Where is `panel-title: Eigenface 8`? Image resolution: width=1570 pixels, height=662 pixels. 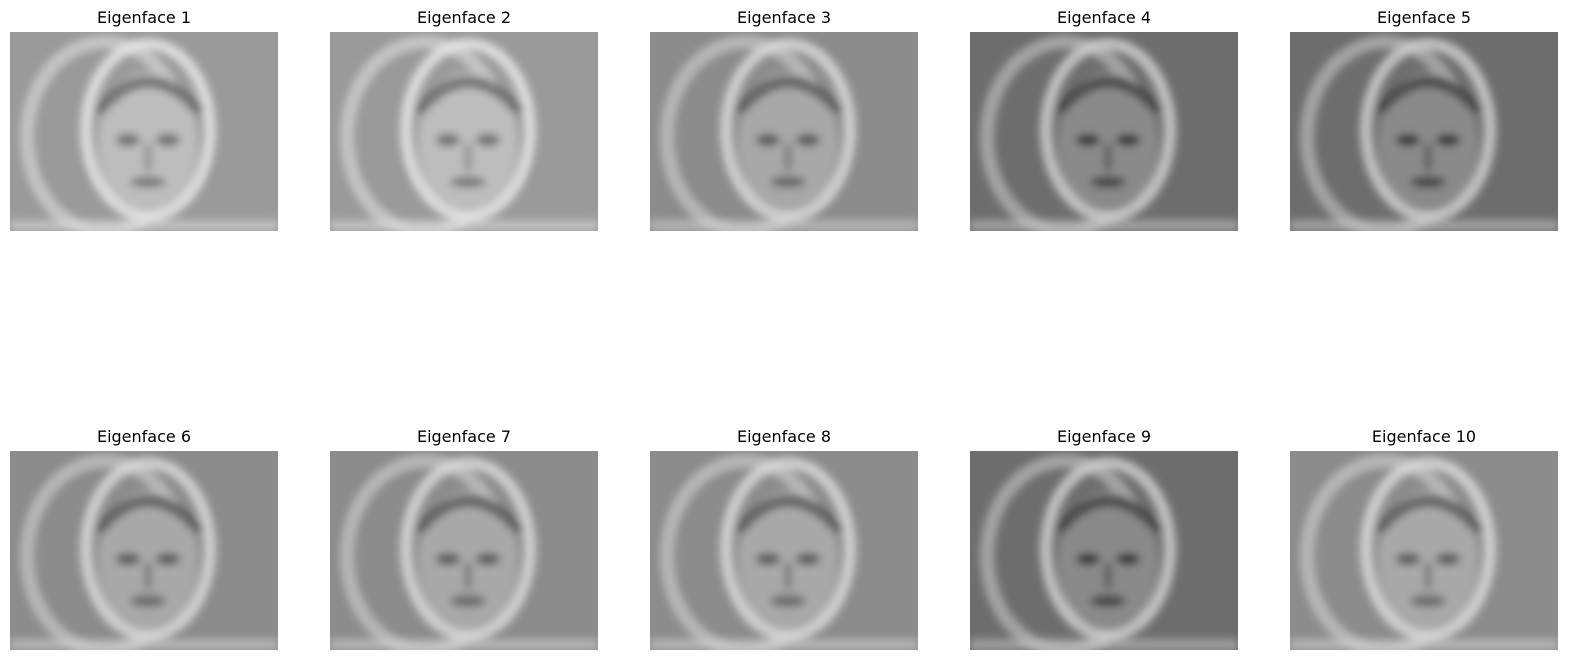 panel-title: Eigenface 8 is located at coordinates (784, 436).